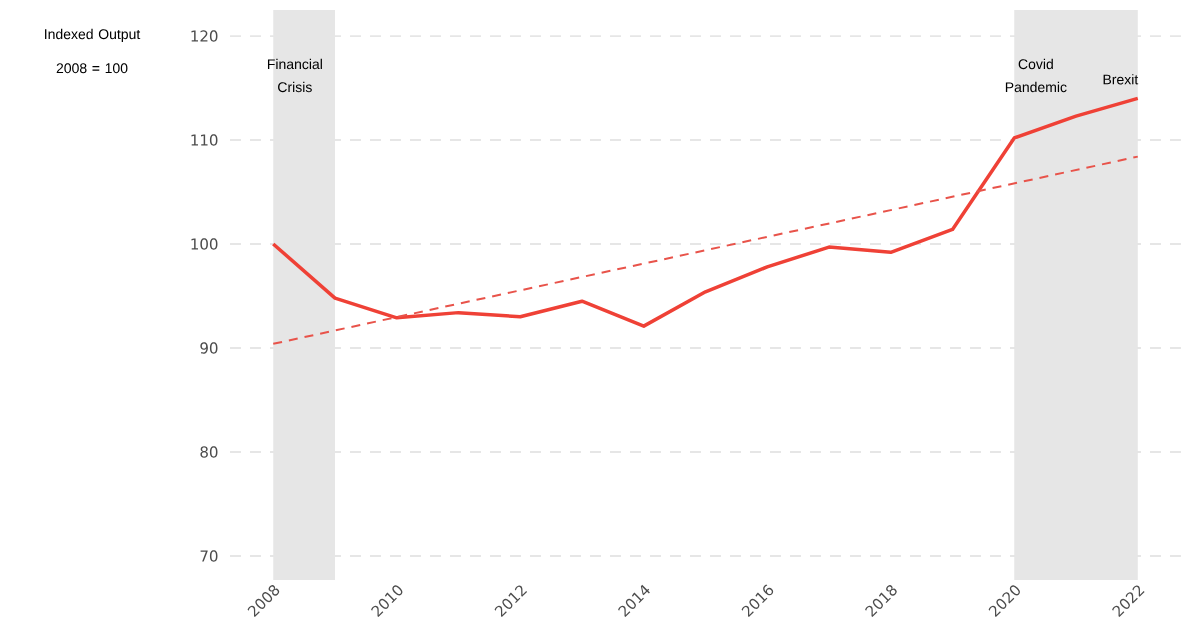  Describe the element at coordinates (209, 556) in the screenshot. I see `y-tick-label: 70` at that location.